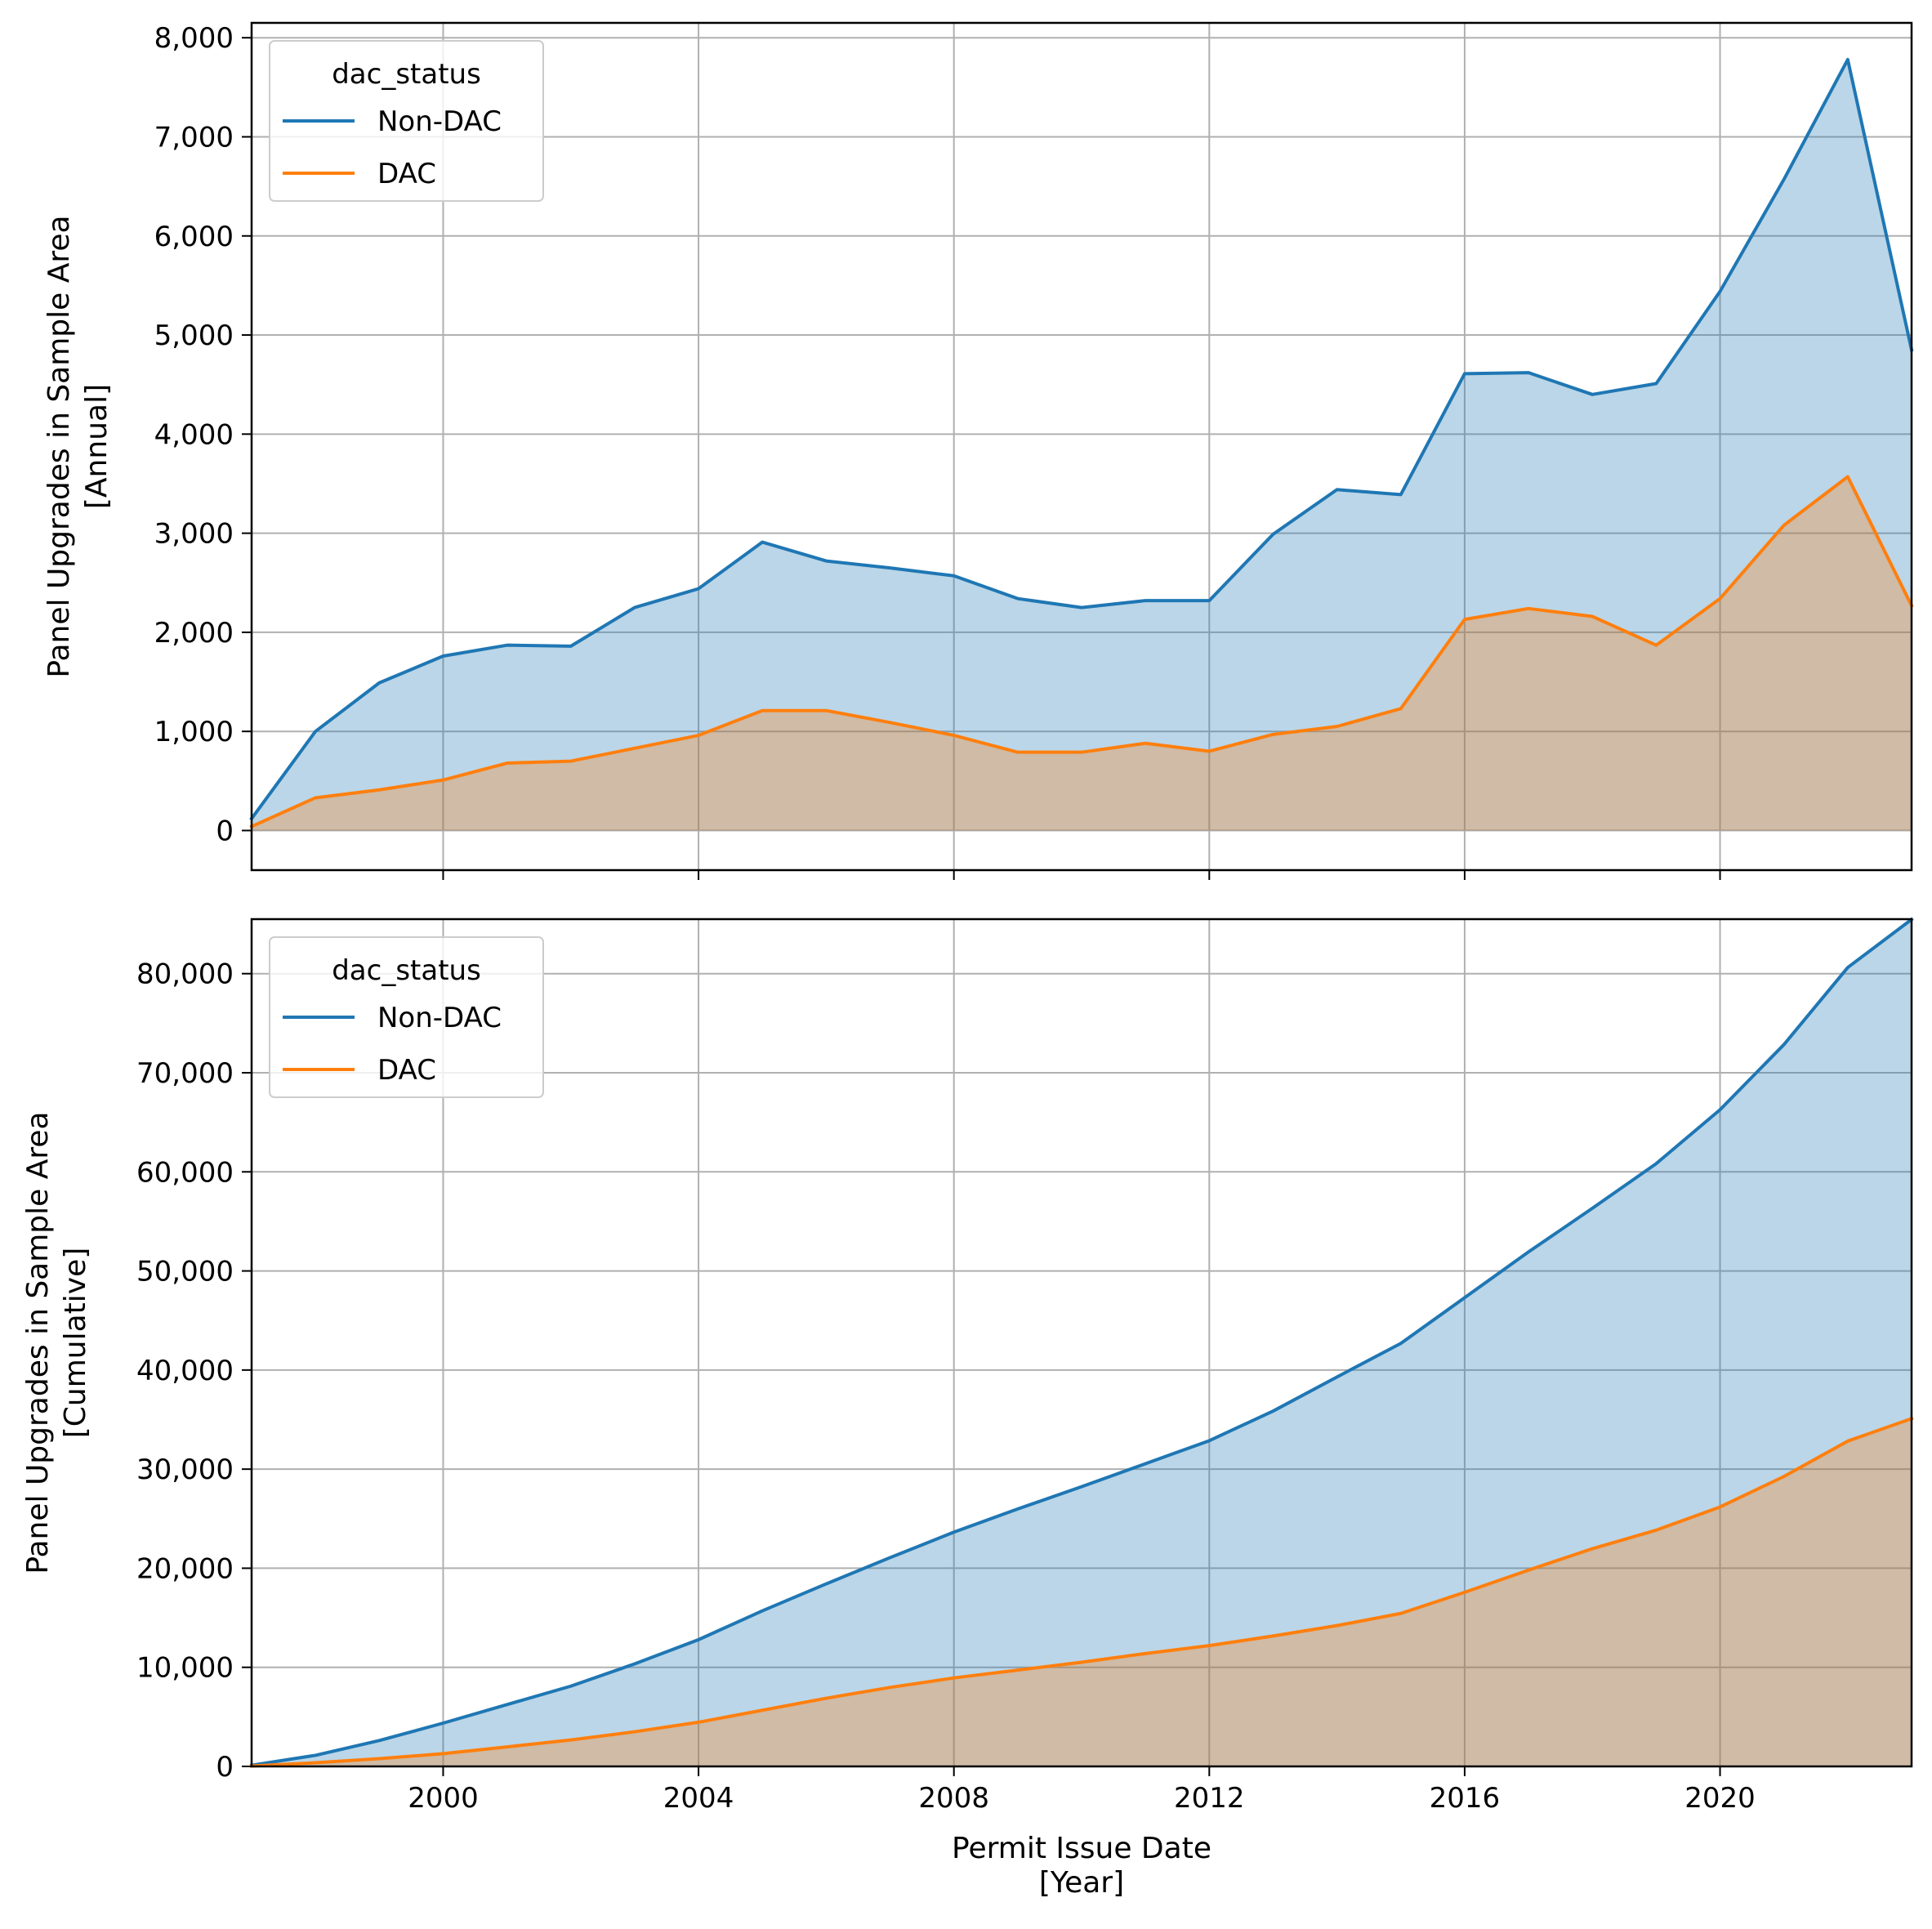  What do you see at coordinates (225, 831) in the screenshot?
I see `annual-y-tick-label: 0` at bounding box center [225, 831].